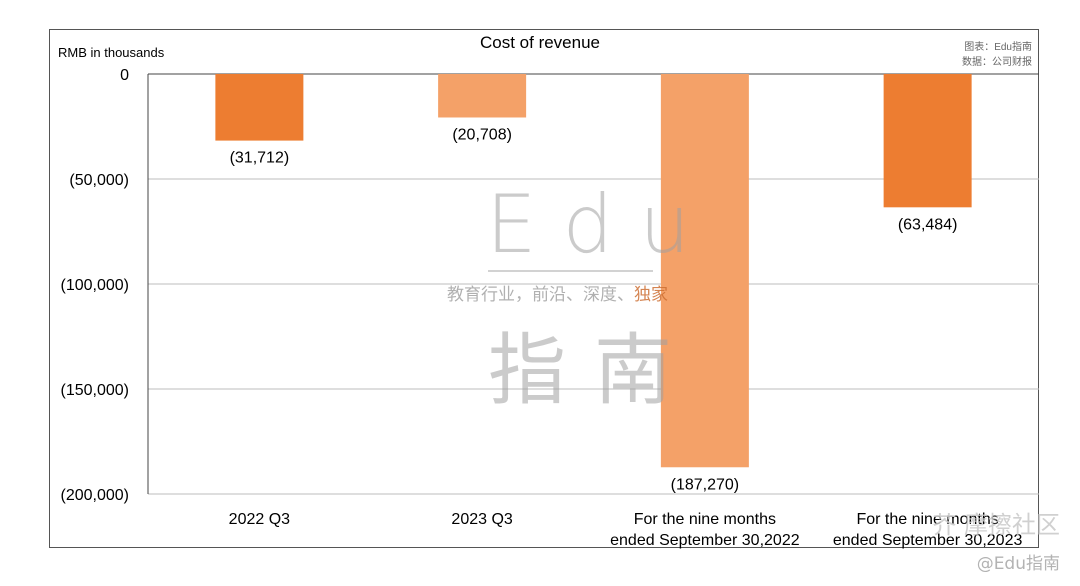 The width and height of the screenshot is (1080, 586). Describe the element at coordinates (482, 134) in the screenshot. I see `data-label: (20,708)` at that location.